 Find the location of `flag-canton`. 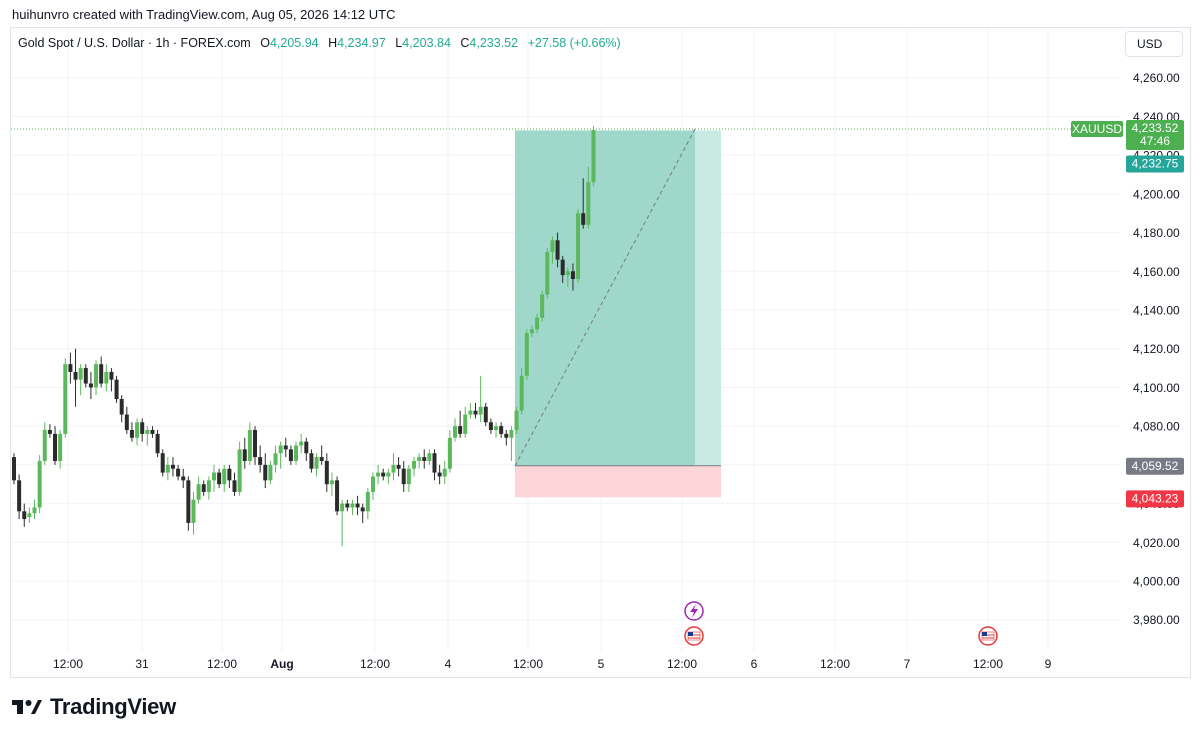

flag-canton is located at coordinates (984, 634).